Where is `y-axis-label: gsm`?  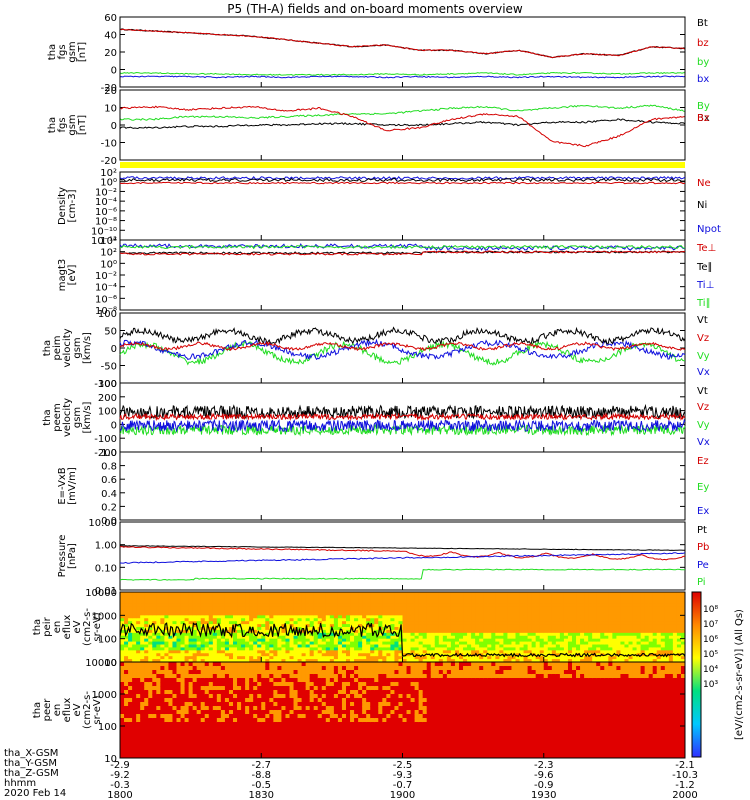 y-axis-label: gsm is located at coordinates (72, 124).